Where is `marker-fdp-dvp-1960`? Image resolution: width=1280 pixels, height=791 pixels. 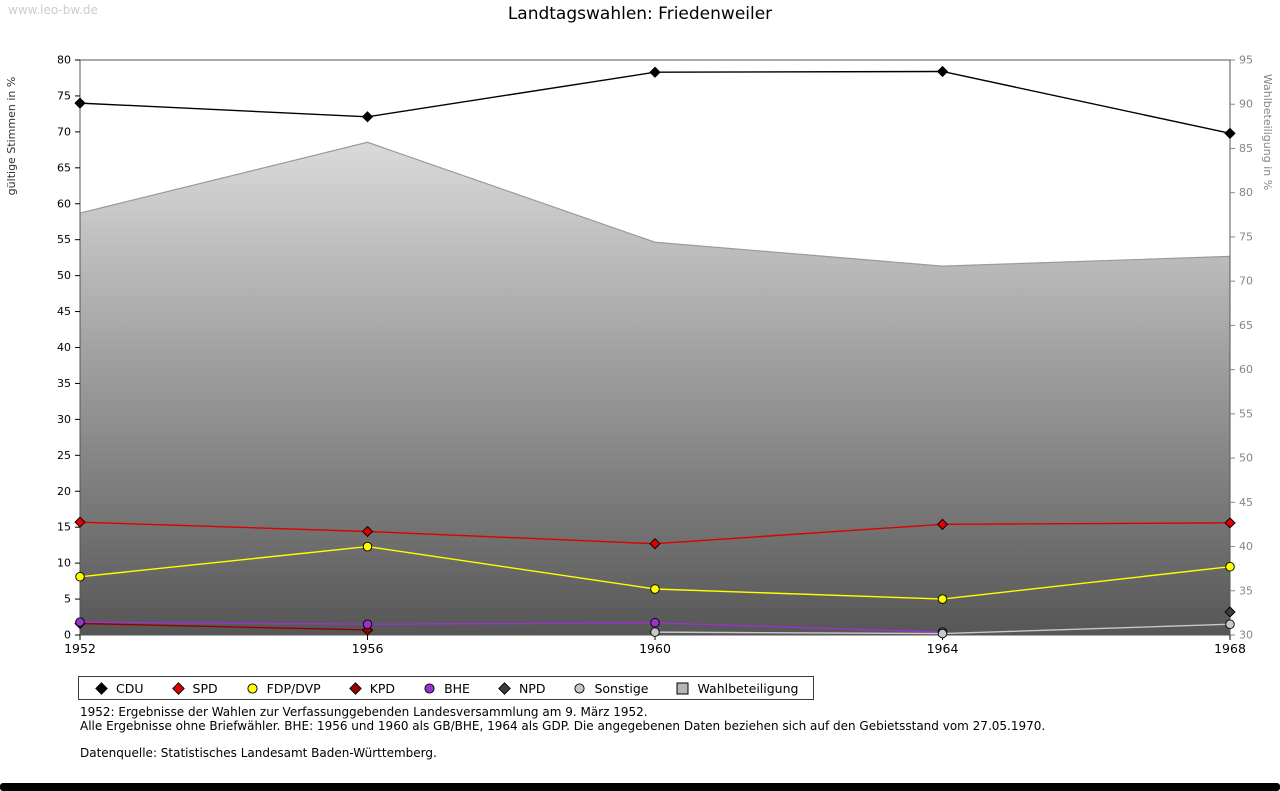
marker-fdp-dvp-1960 is located at coordinates (655, 589).